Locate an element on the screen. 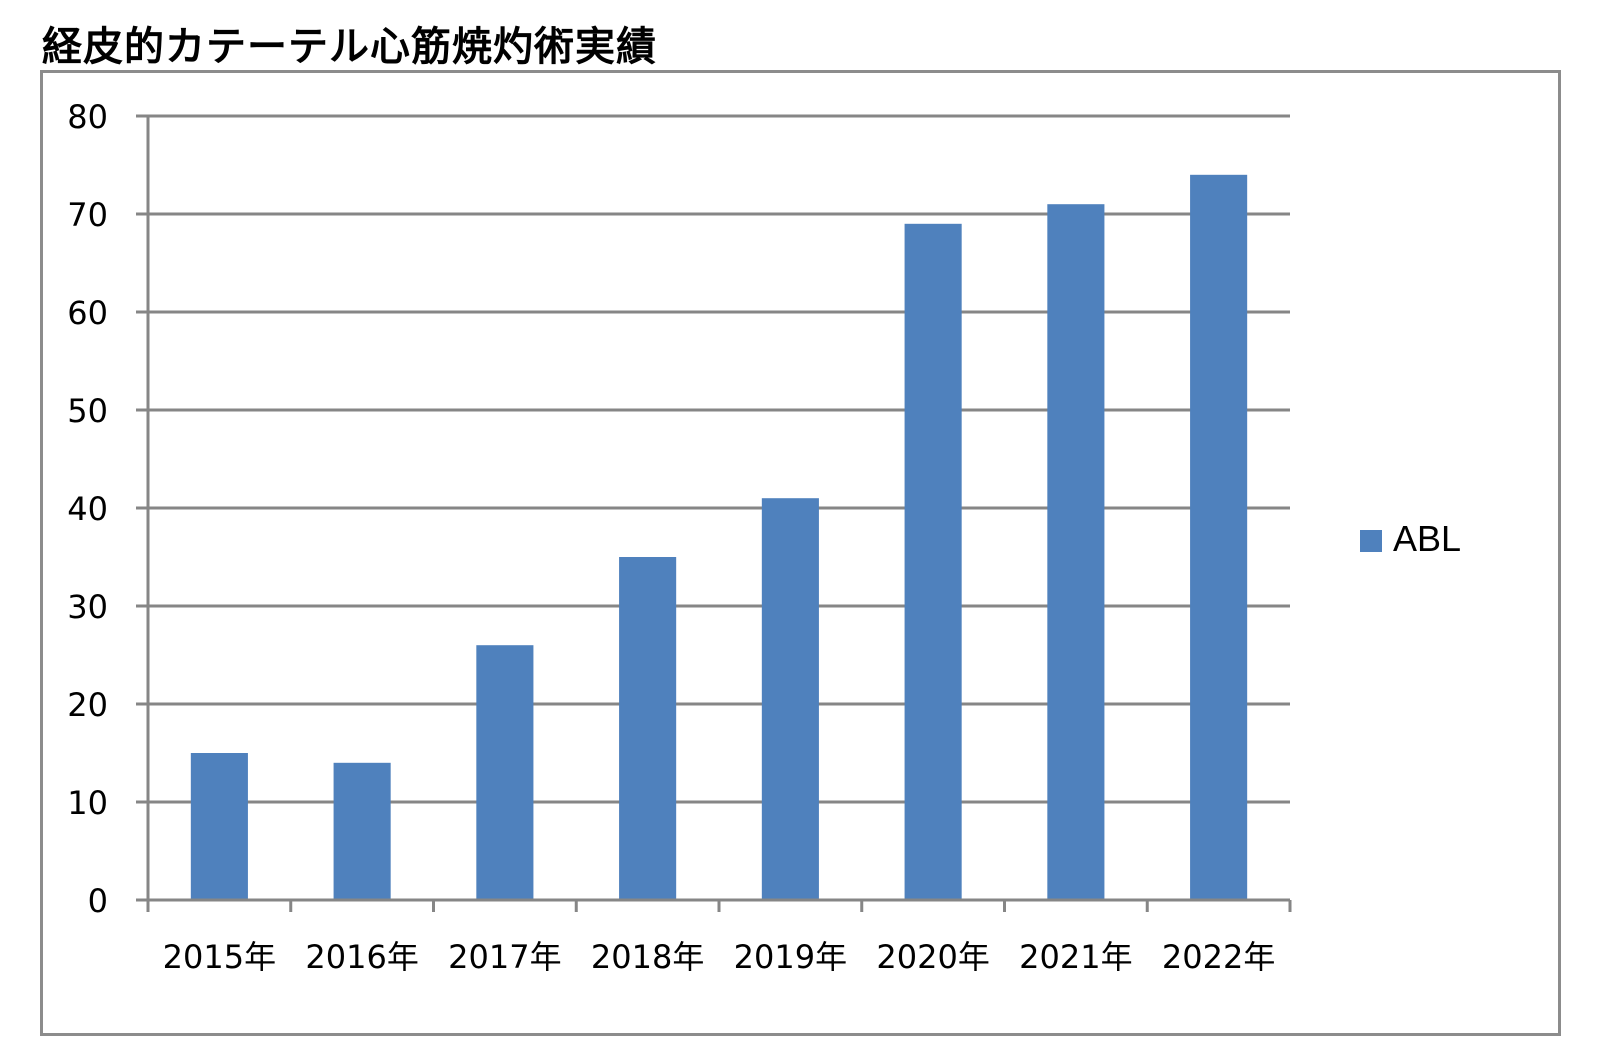 This screenshot has height=1060, width=1602. bar-2019年 is located at coordinates (790, 699).